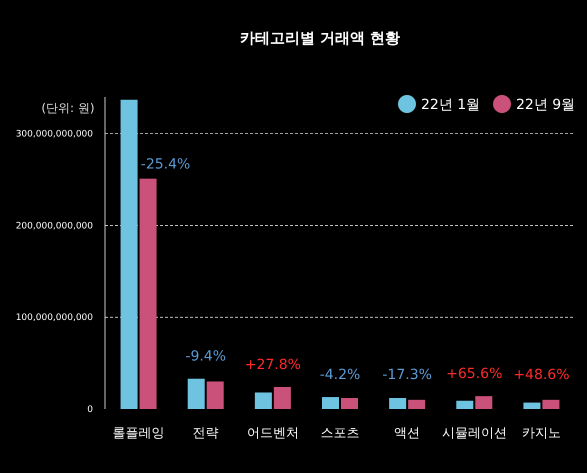 The height and width of the screenshot is (473, 587). What do you see at coordinates (68, 108) in the screenshot?
I see `y-axis-title: (단위: 원)` at bounding box center [68, 108].